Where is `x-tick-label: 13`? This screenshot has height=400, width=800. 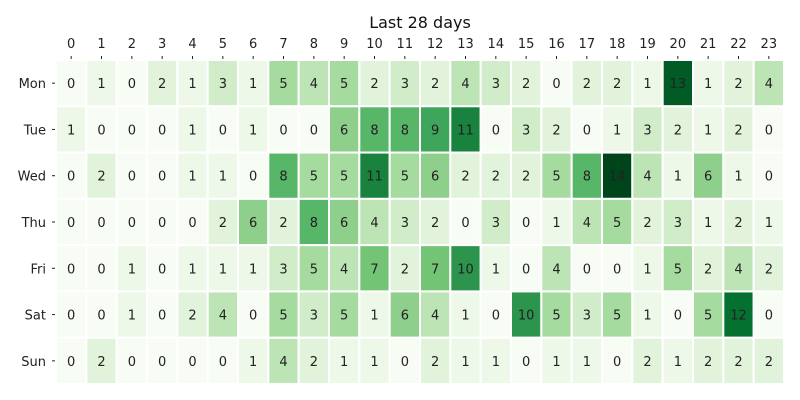
x-tick-label: 13 is located at coordinates (465, 44).